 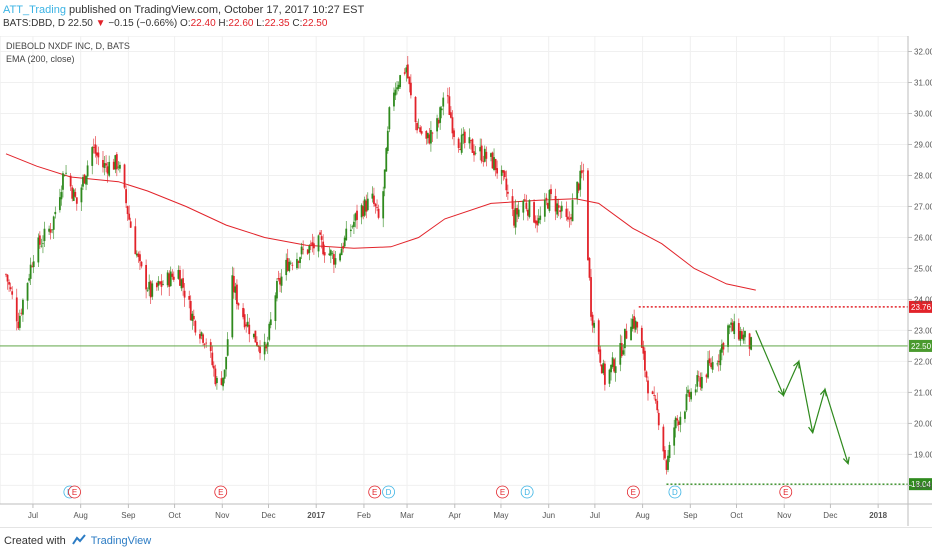 What do you see at coordinates (316, 515) in the screenshot?
I see `x-tick-label: 2017` at bounding box center [316, 515].